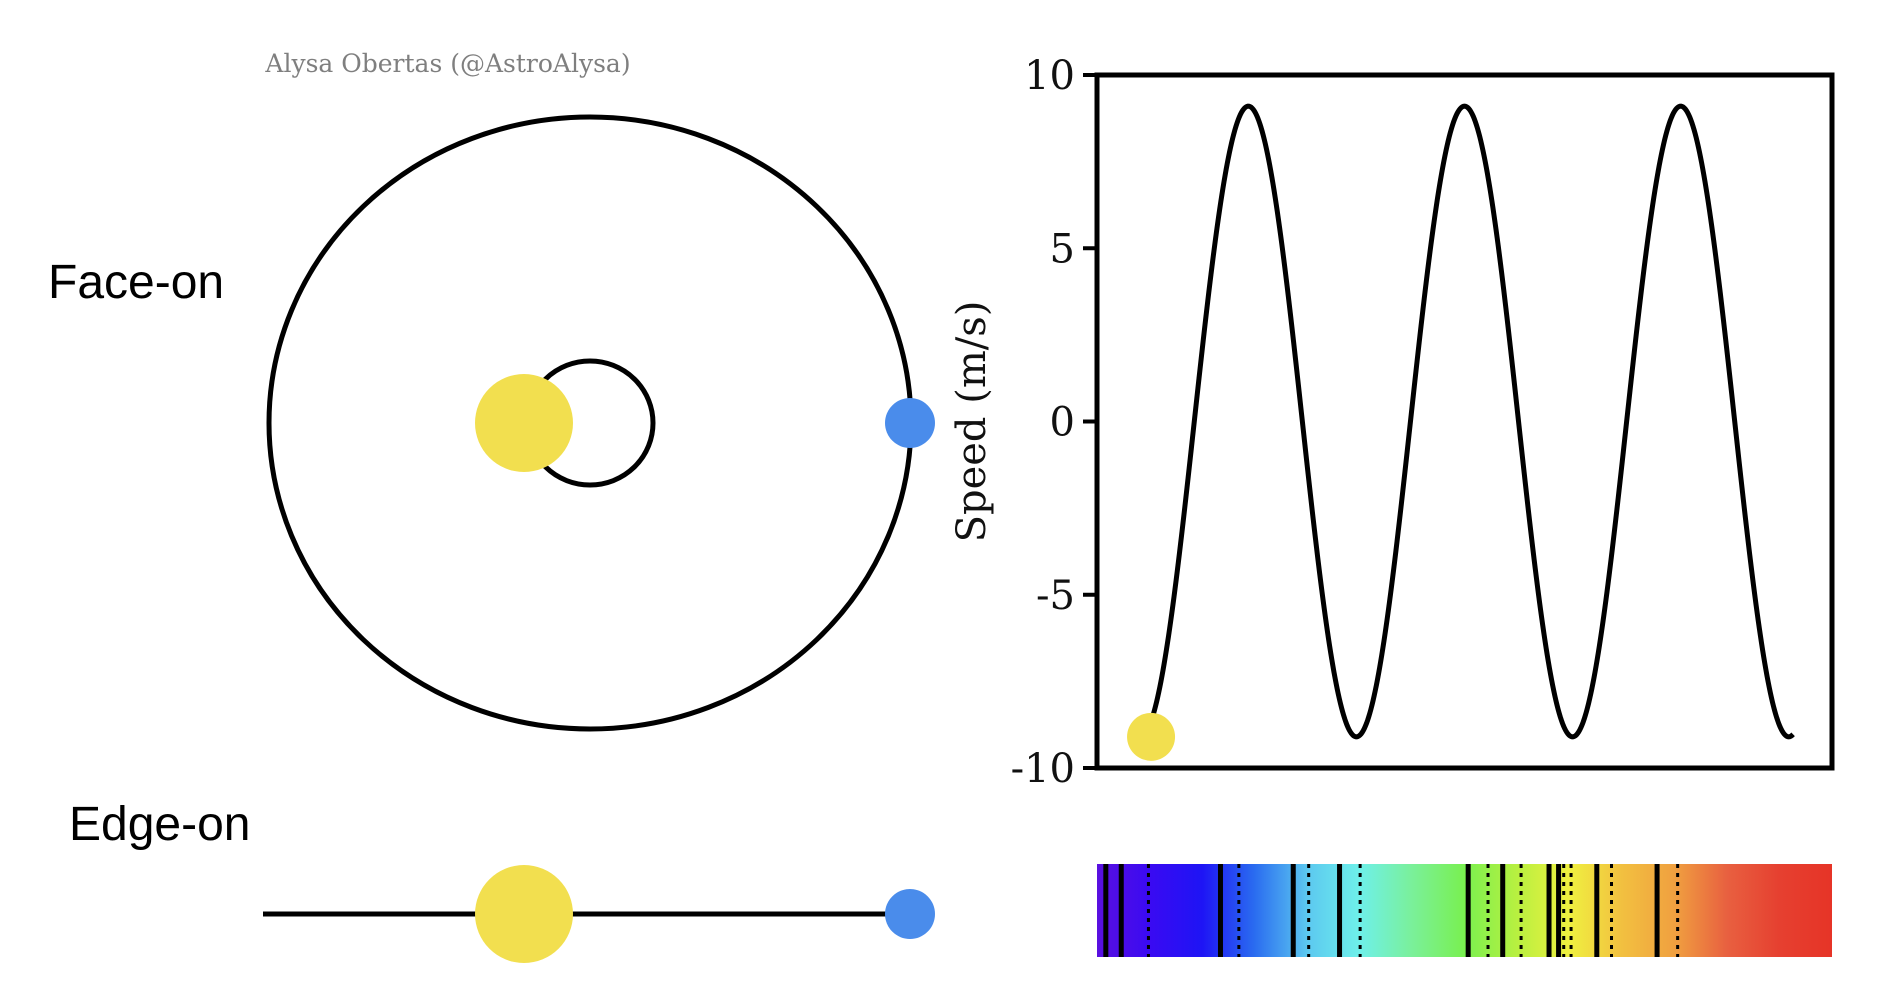 The width and height of the screenshot is (1880, 996). Describe the element at coordinates (1049, 76) in the screenshot. I see `y-tick-label: 10` at that location.